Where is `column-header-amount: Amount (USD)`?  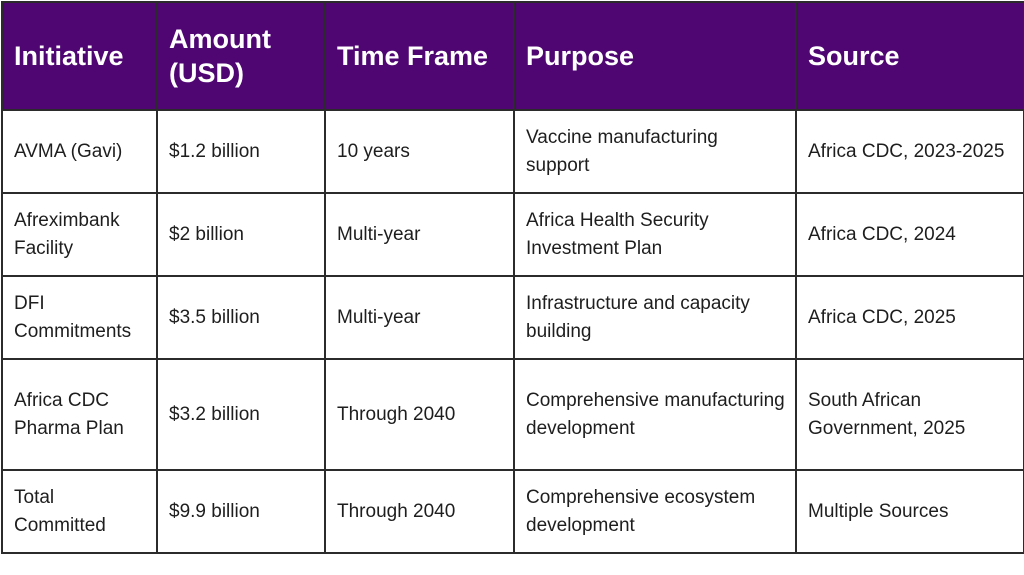 column-header-amount: Amount (USD) is located at coordinates (241, 56).